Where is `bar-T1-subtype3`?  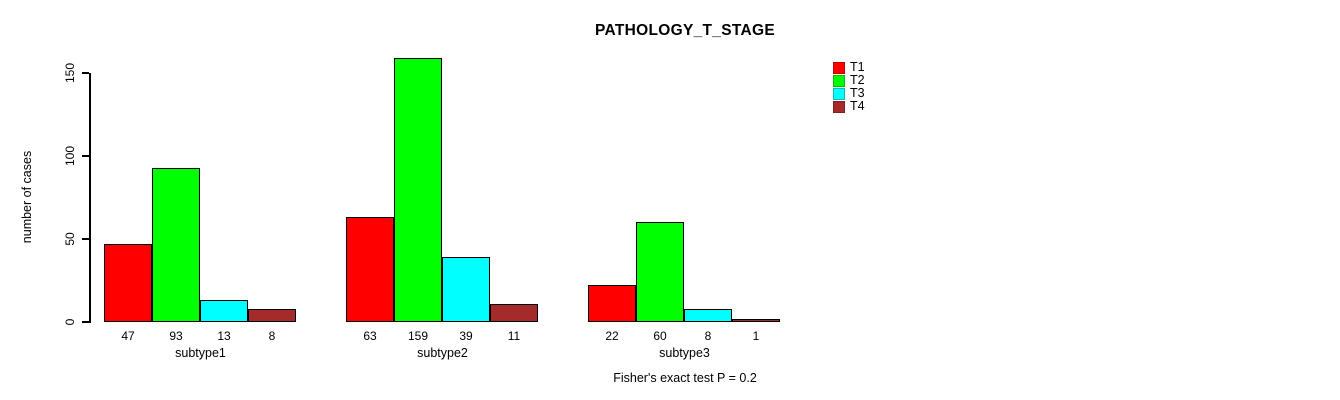
bar-T1-subtype3 is located at coordinates (612, 303).